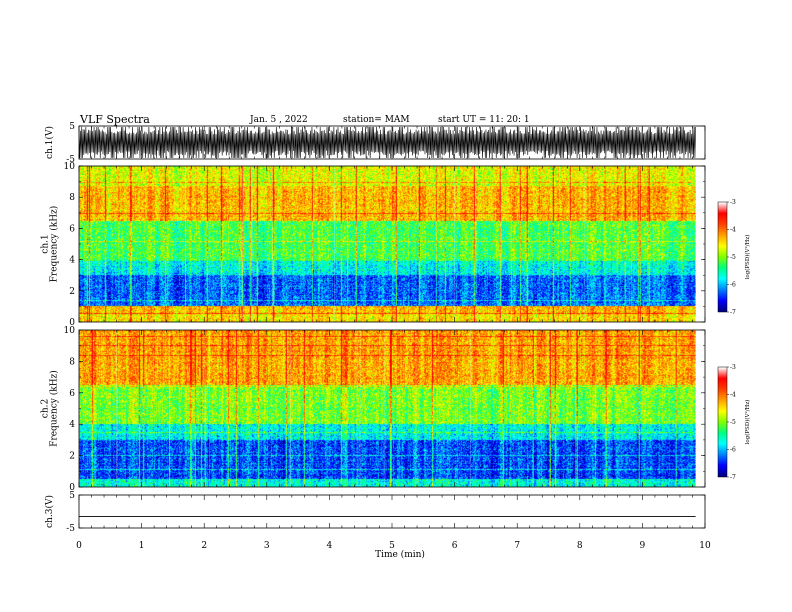 Image resolution: width=792 pixels, height=612 pixels. Describe the element at coordinates (455, 546) in the screenshot. I see `x-tick-label: 6` at that location.